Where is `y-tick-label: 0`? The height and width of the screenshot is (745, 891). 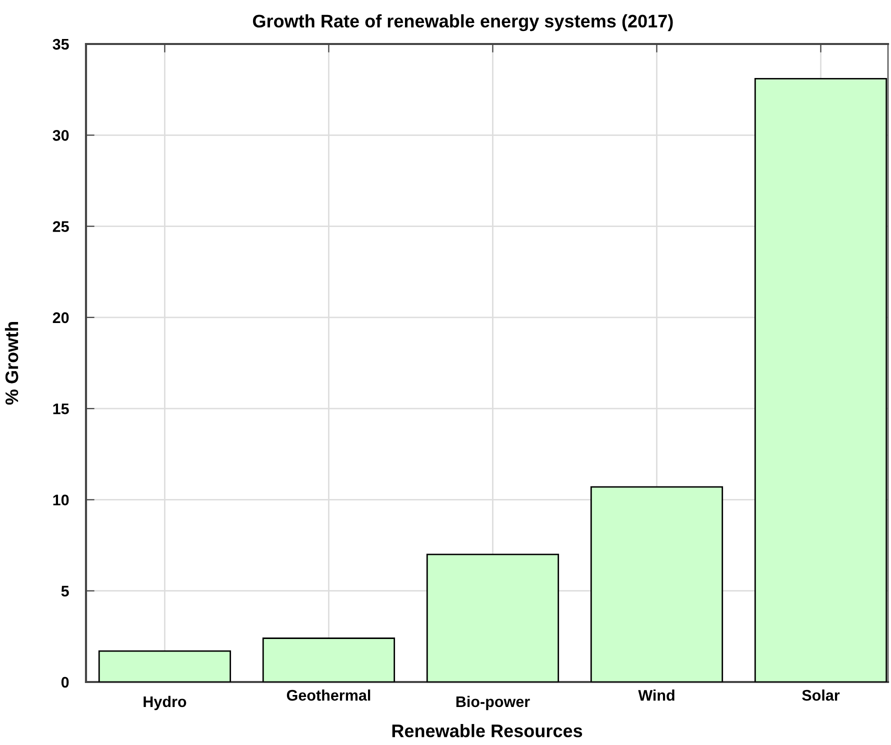
y-tick-label: 0 is located at coordinates (65, 682).